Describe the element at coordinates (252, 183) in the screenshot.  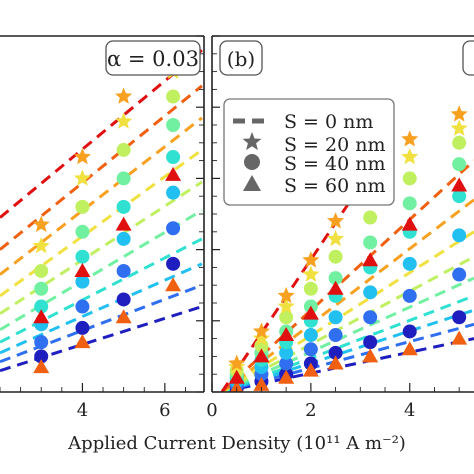
I see `legend-triangle-icon` at that location.